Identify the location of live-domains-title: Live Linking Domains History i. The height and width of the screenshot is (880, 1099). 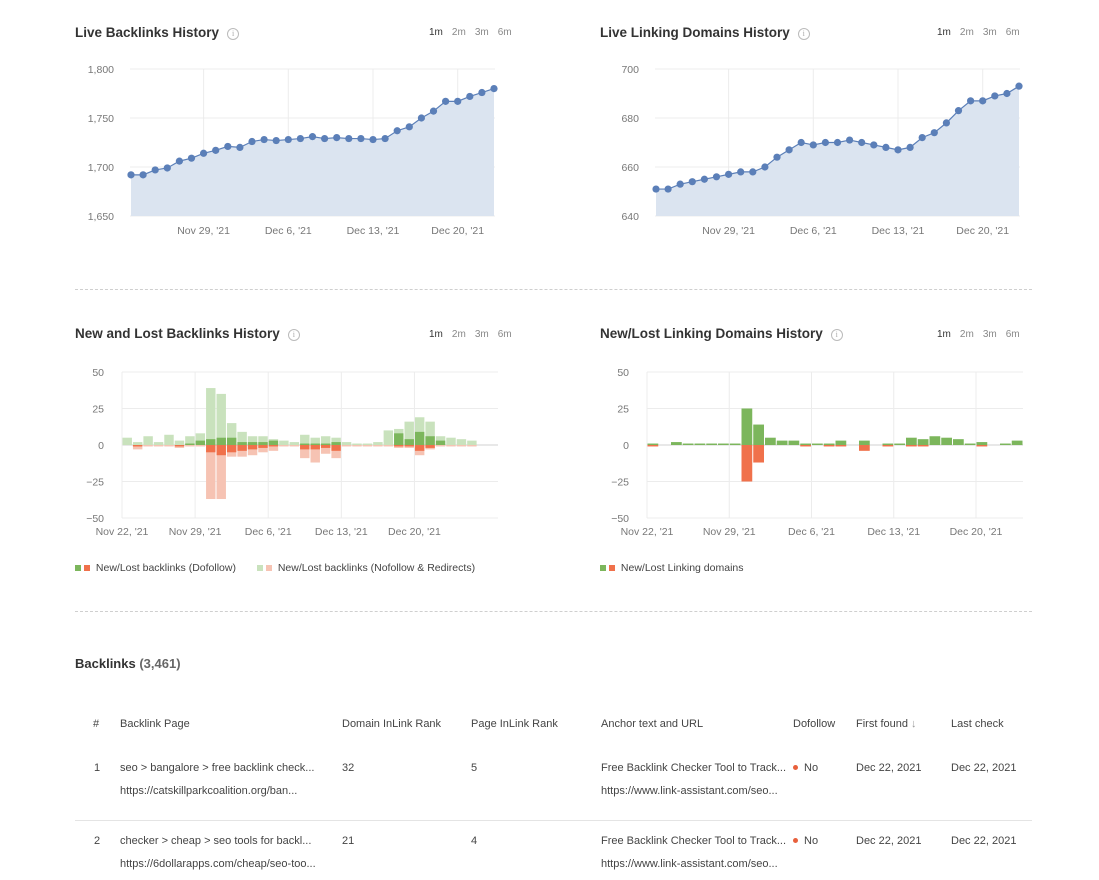
(705, 32).